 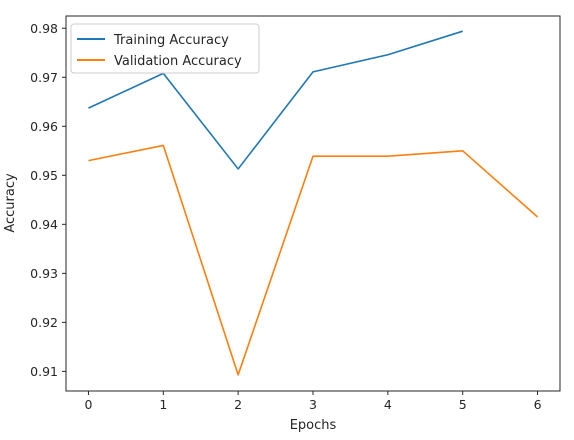 I want to click on y-axis-title: Accuracy, so click(x=10, y=203).